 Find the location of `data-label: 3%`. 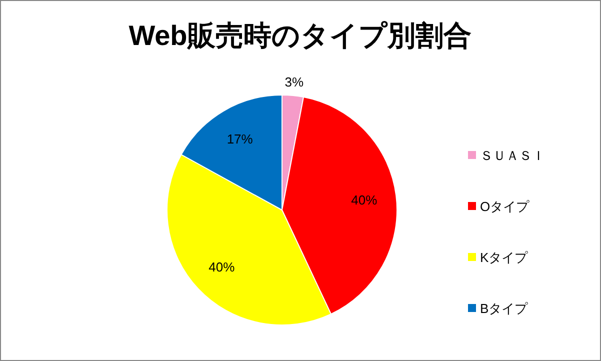

data-label: 3% is located at coordinates (294, 82).